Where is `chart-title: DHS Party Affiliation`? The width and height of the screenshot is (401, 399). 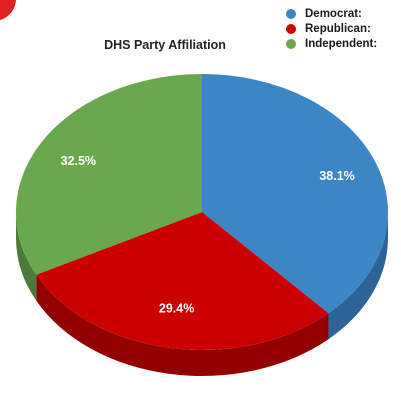
chart-title: DHS Party Affiliation is located at coordinates (165, 45).